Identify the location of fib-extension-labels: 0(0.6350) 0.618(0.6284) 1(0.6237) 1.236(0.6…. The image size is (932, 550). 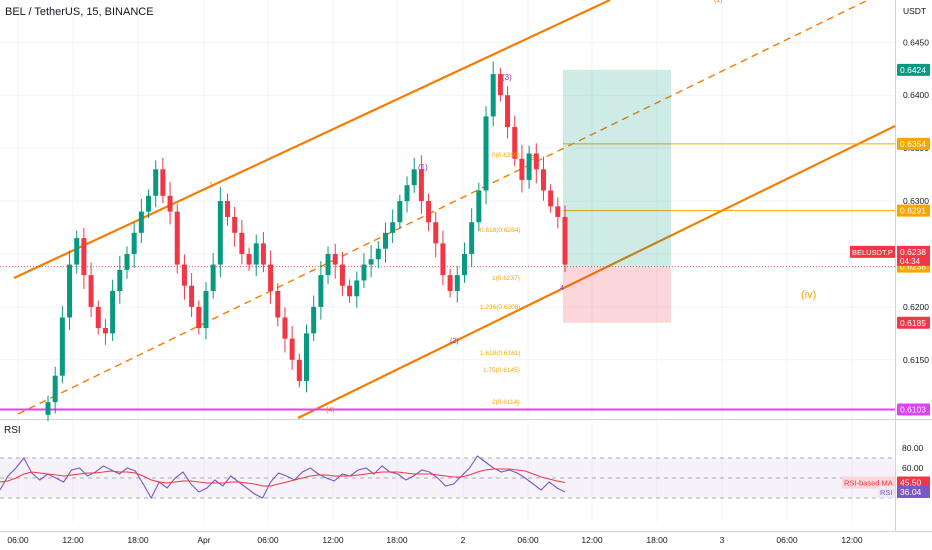
(500, 279).